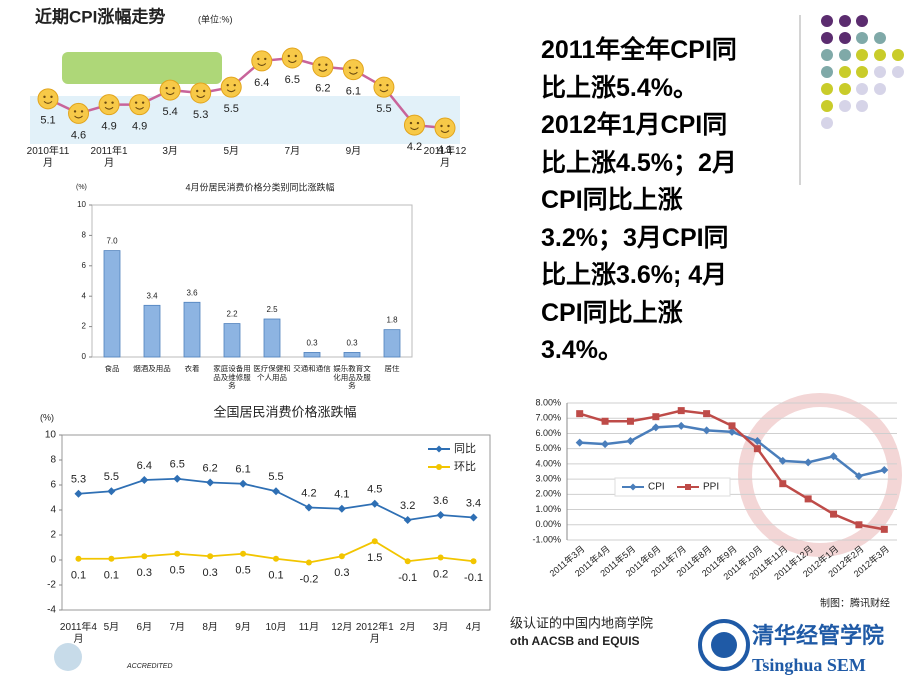  I want to click on value-label: 3.6, so click(192, 292).